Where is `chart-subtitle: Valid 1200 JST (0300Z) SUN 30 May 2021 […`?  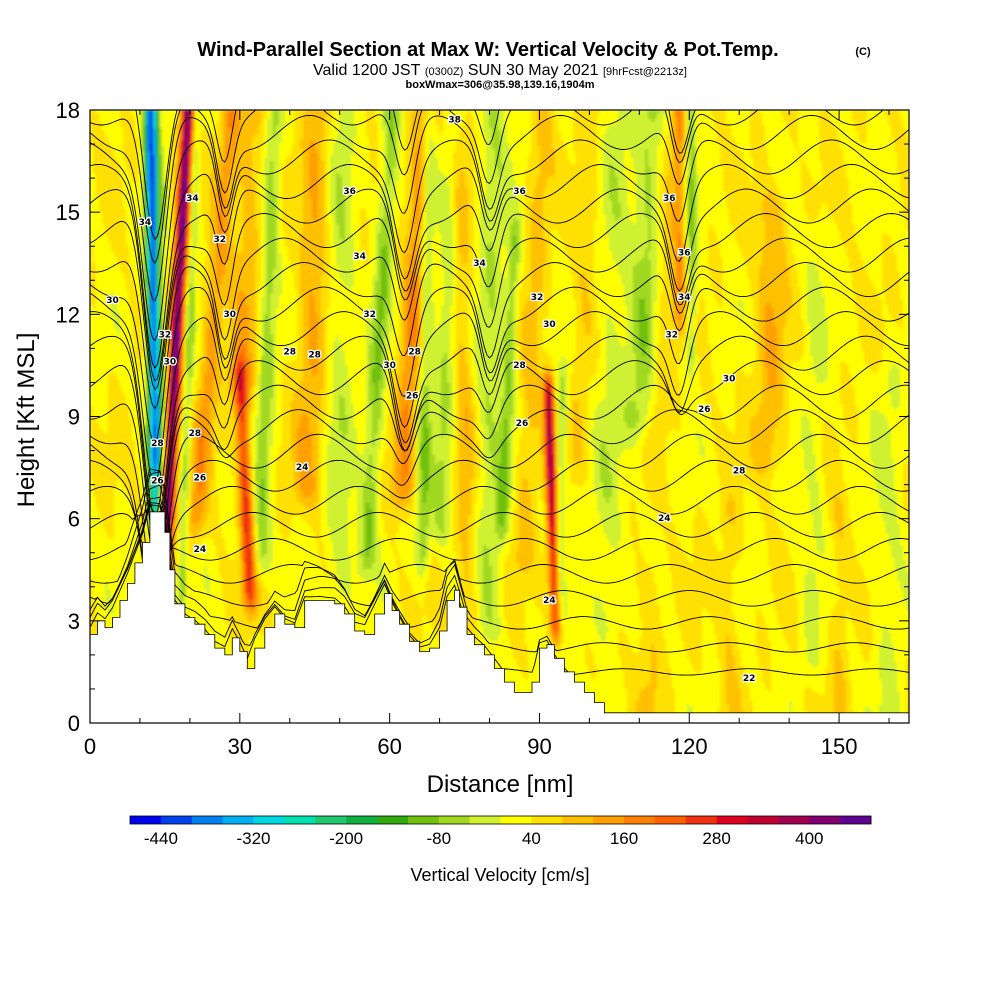
chart-subtitle: Valid 1200 JST (0300Z) SUN 30 May 2021 [… is located at coordinates (500, 70).